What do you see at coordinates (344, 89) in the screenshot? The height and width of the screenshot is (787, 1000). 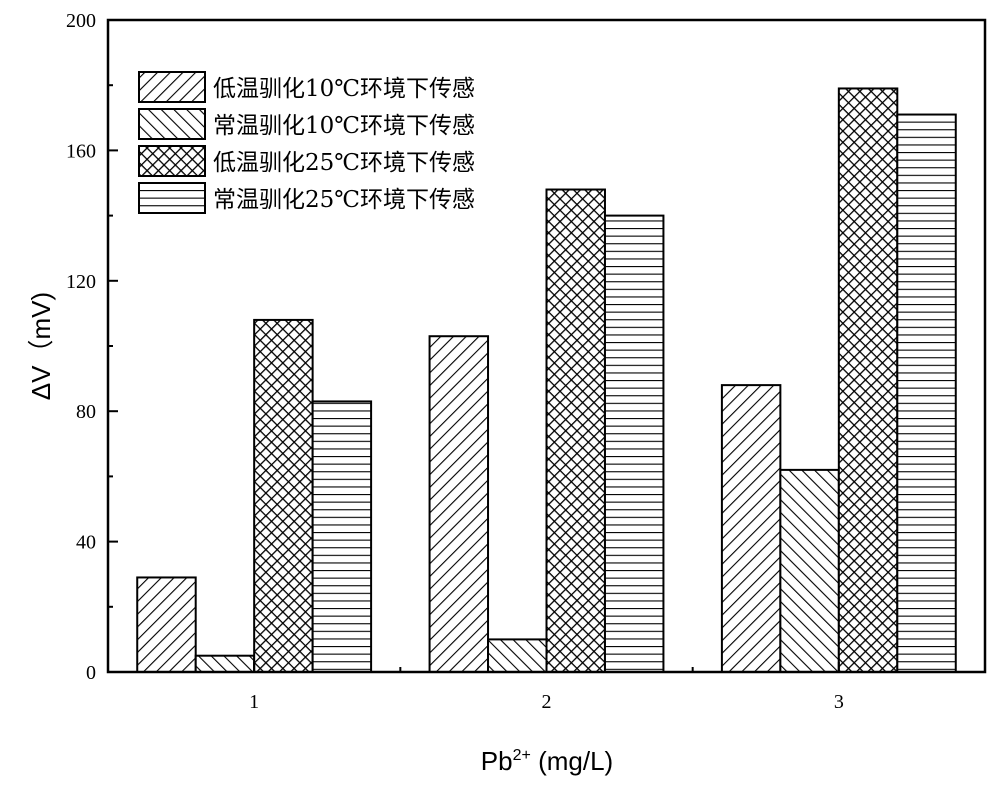 I see `legend-label-1: 低温驯化10℃环境下传感` at bounding box center [344, 89].